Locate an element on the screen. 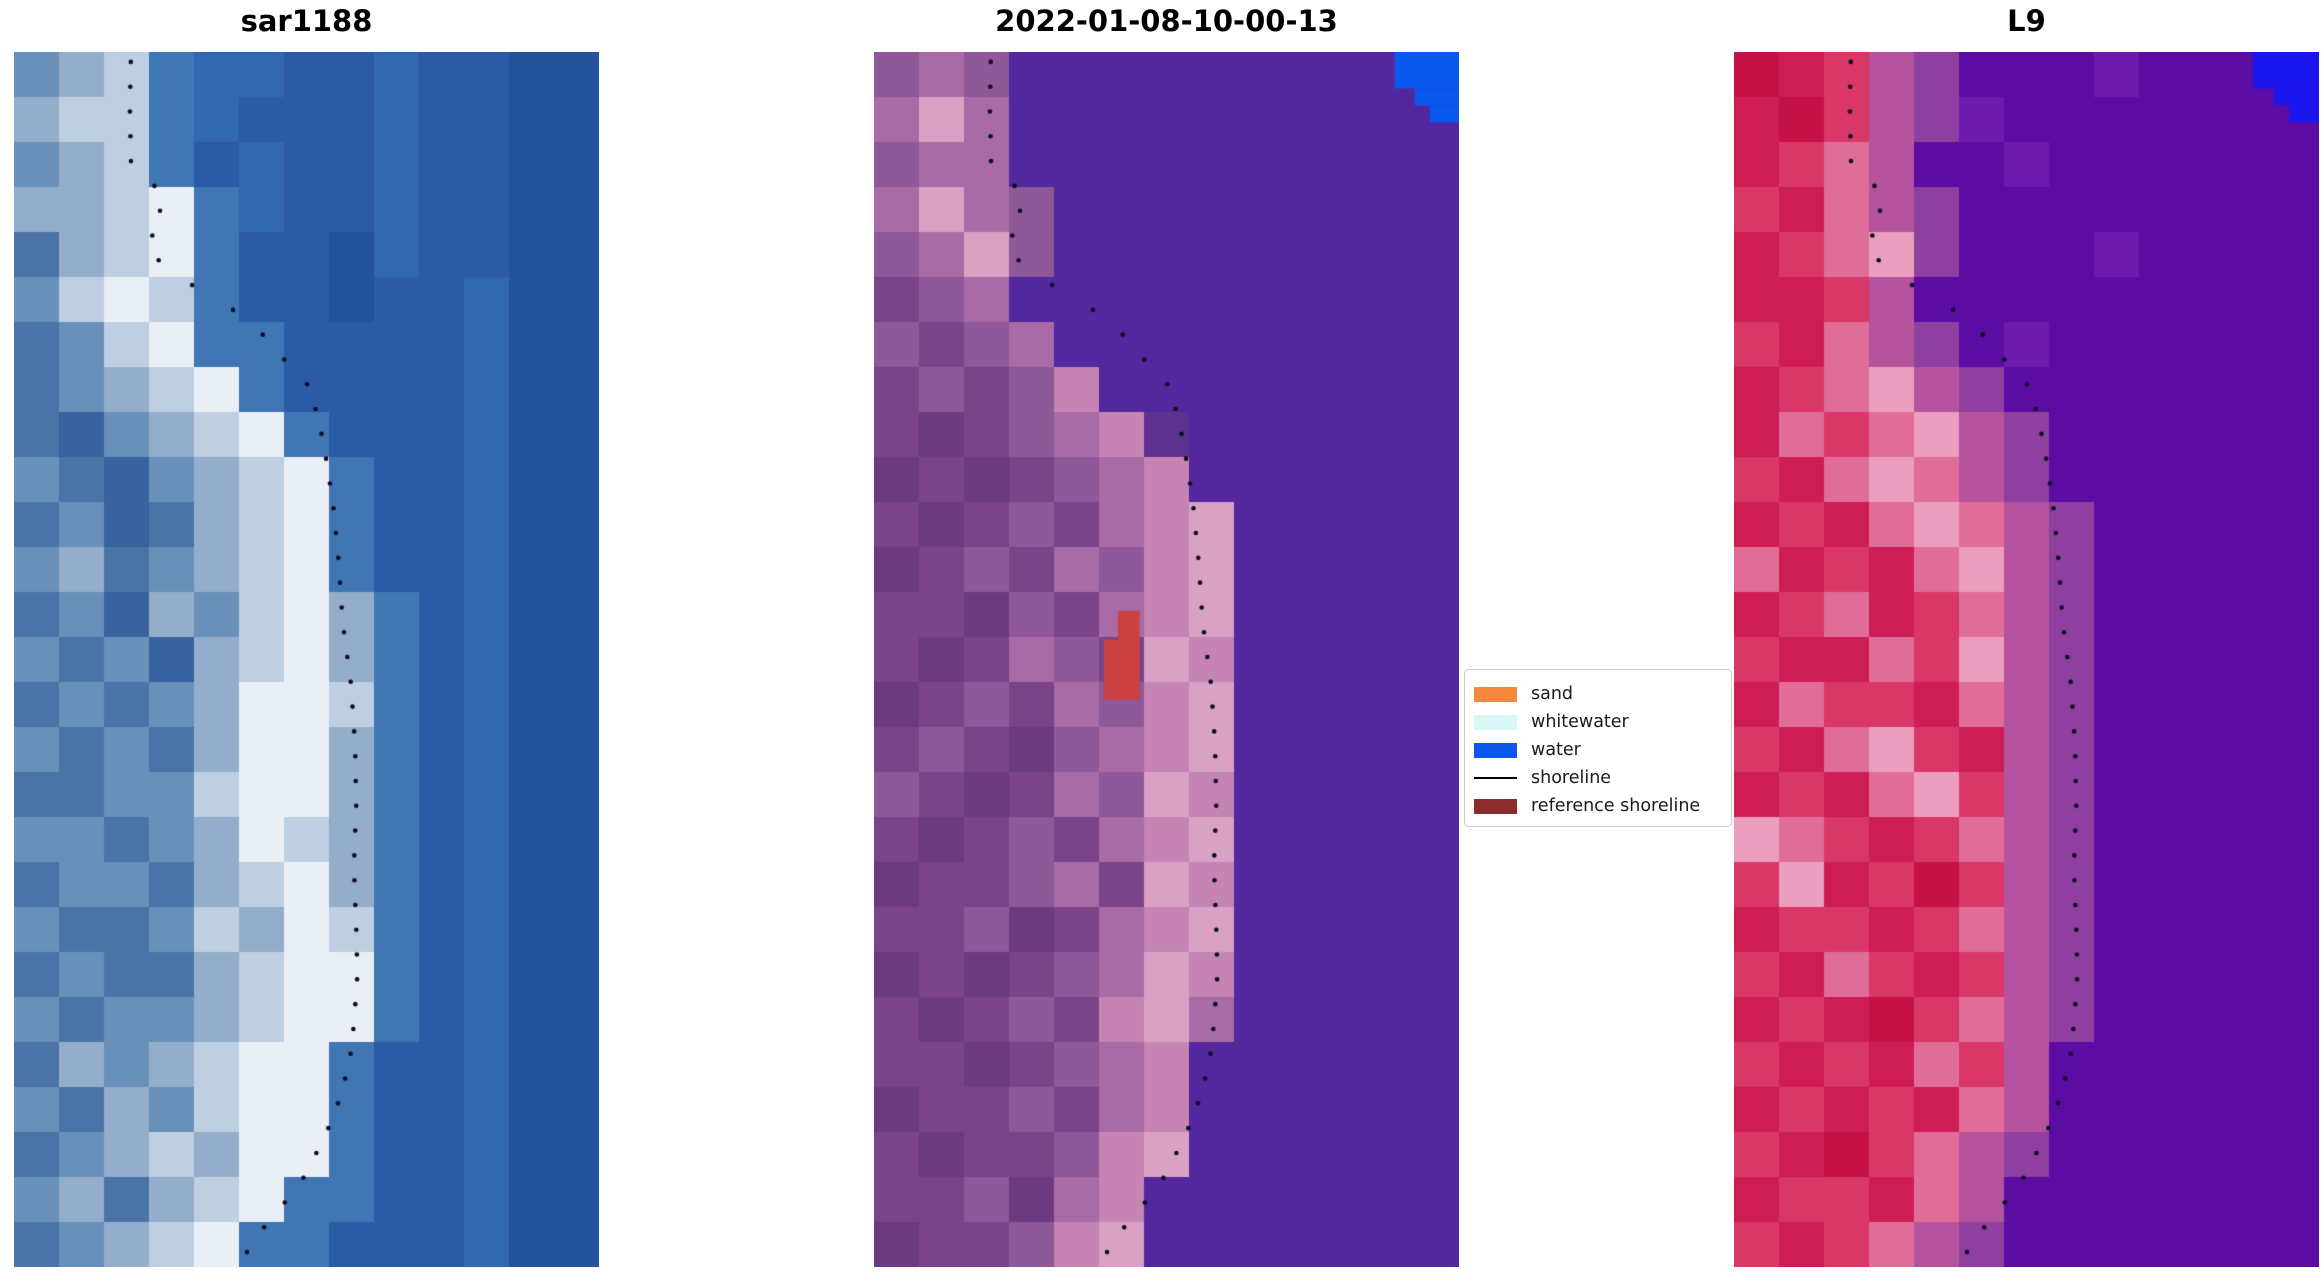 The image size is (2324, 1283). legend-swatch-water is located at coordinates (1495, 750).